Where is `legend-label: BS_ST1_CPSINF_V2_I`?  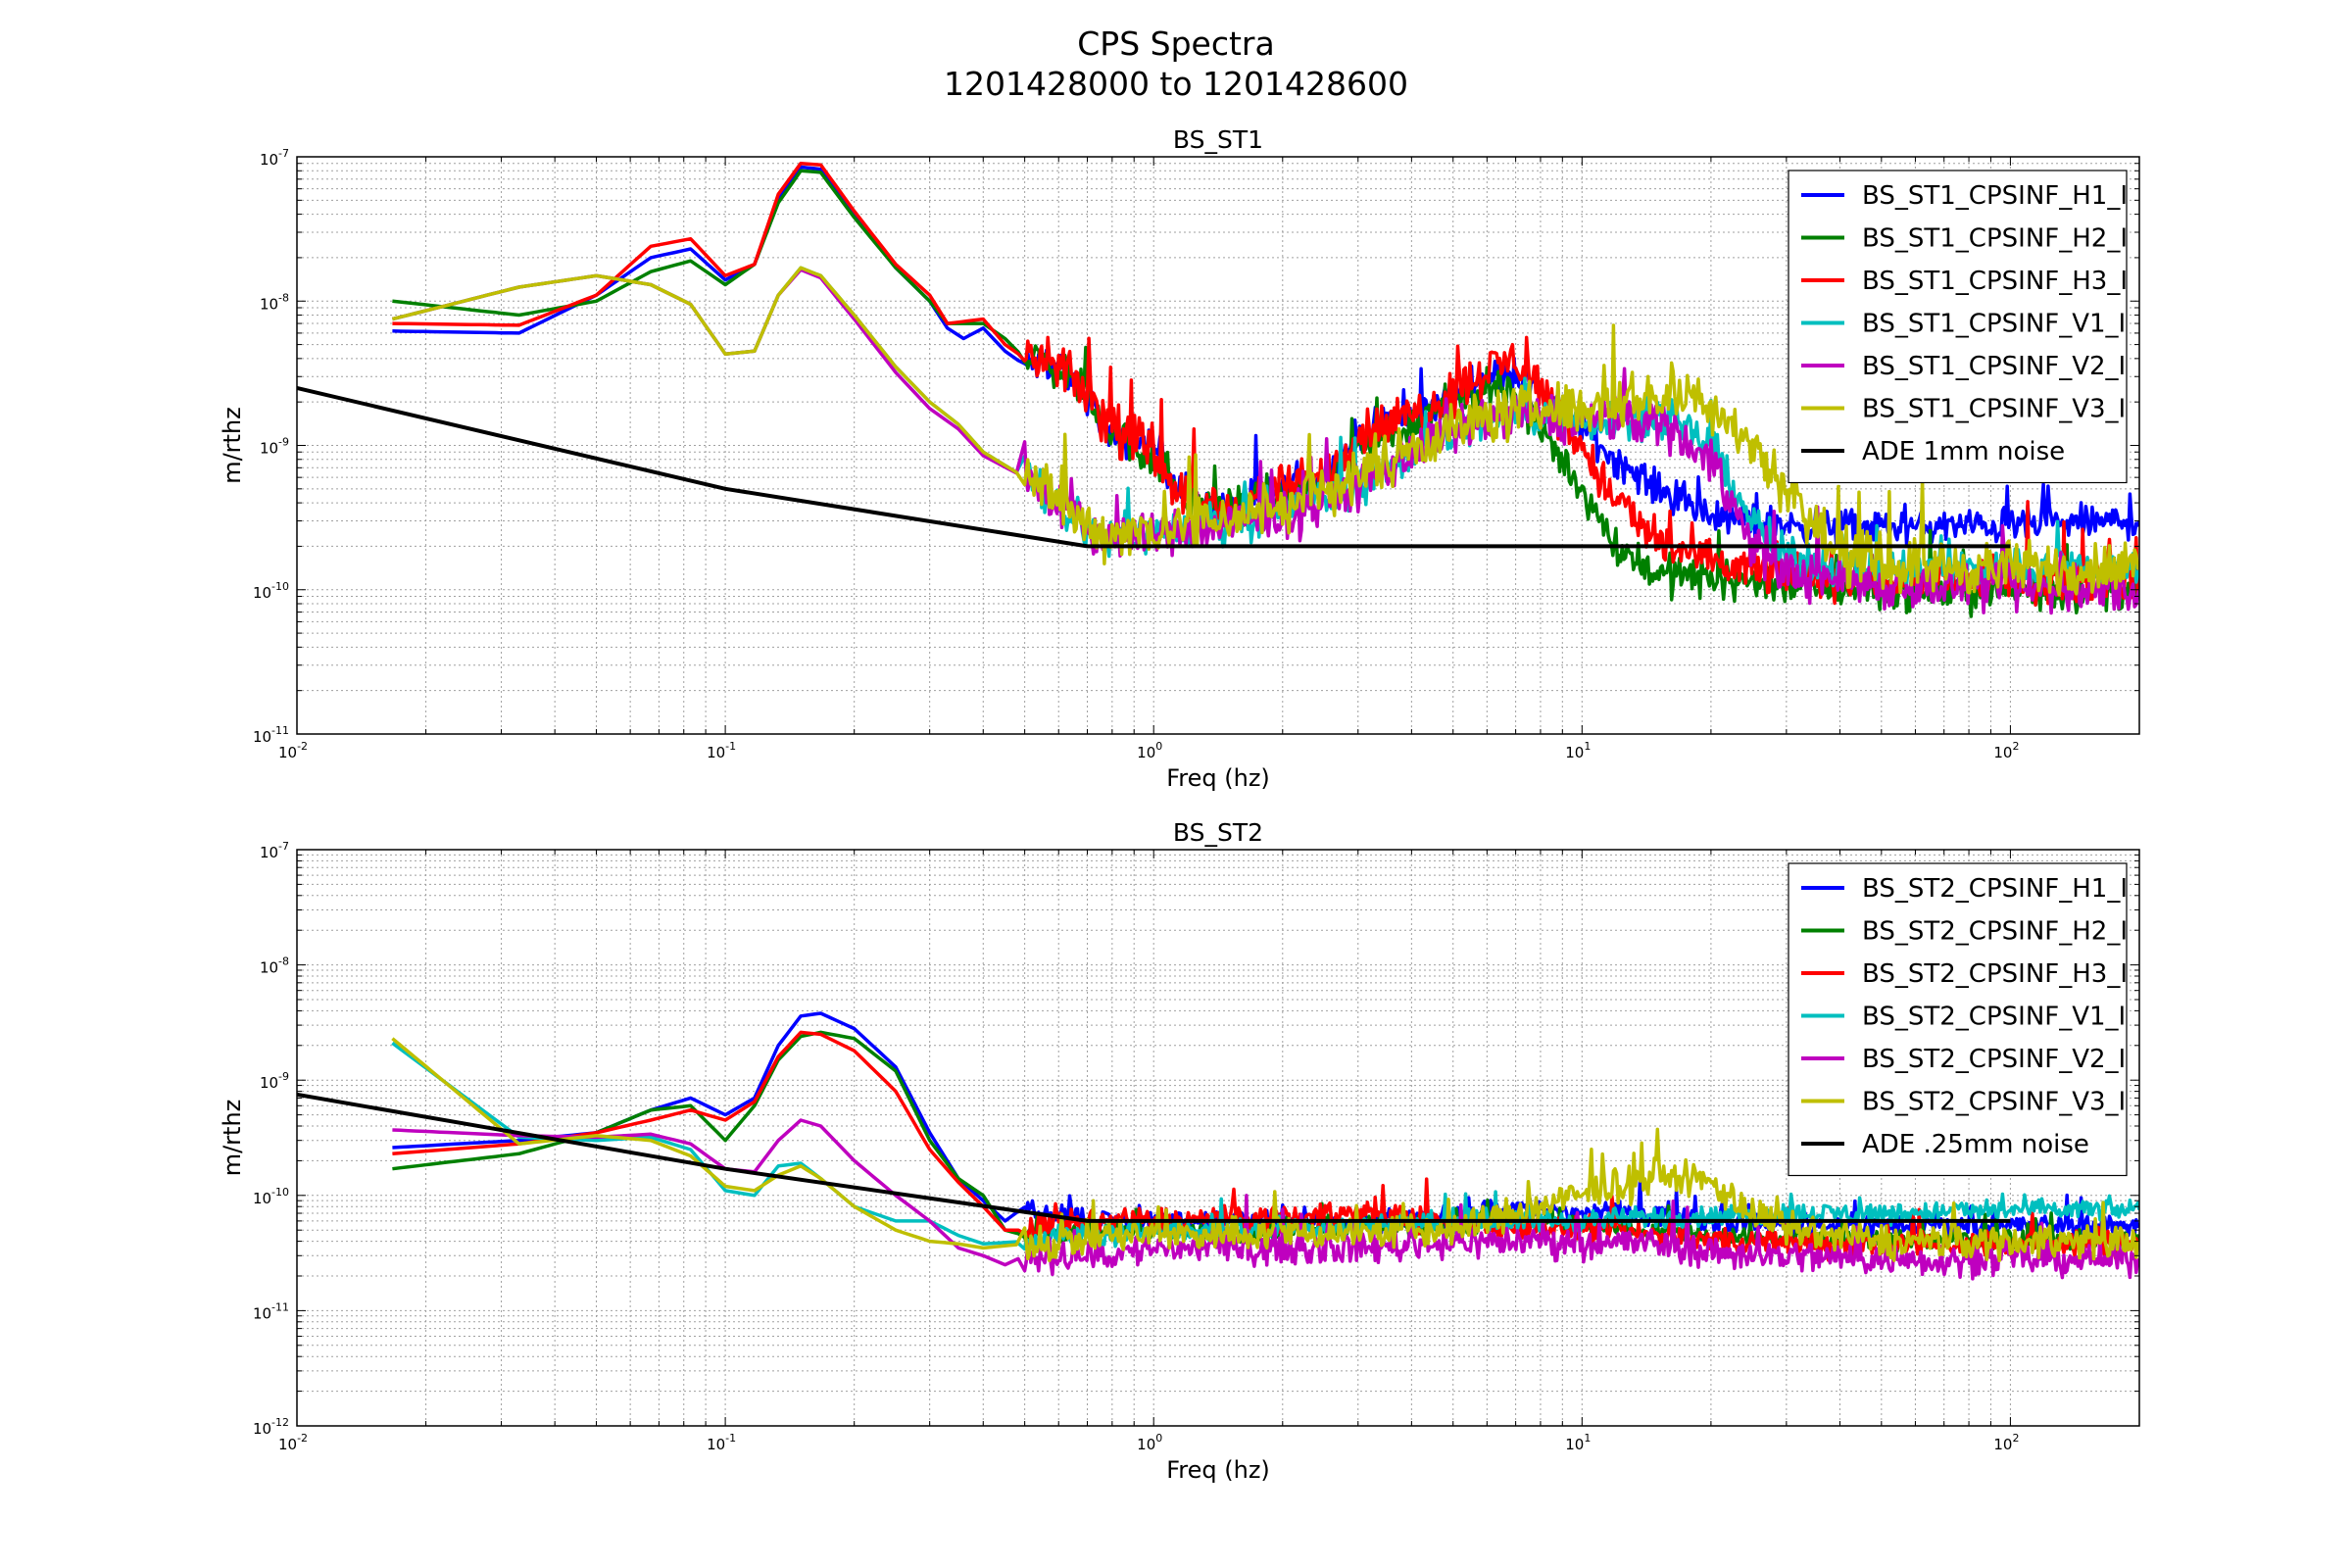
legend-label: BS_ST1_CPSINF_V2_I is located at coordinates (1994, 366).